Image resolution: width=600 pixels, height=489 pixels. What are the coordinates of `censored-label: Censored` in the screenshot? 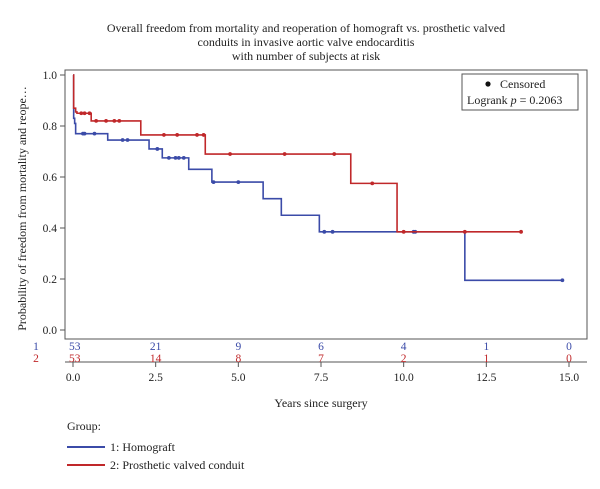 It's located at (522, 84).